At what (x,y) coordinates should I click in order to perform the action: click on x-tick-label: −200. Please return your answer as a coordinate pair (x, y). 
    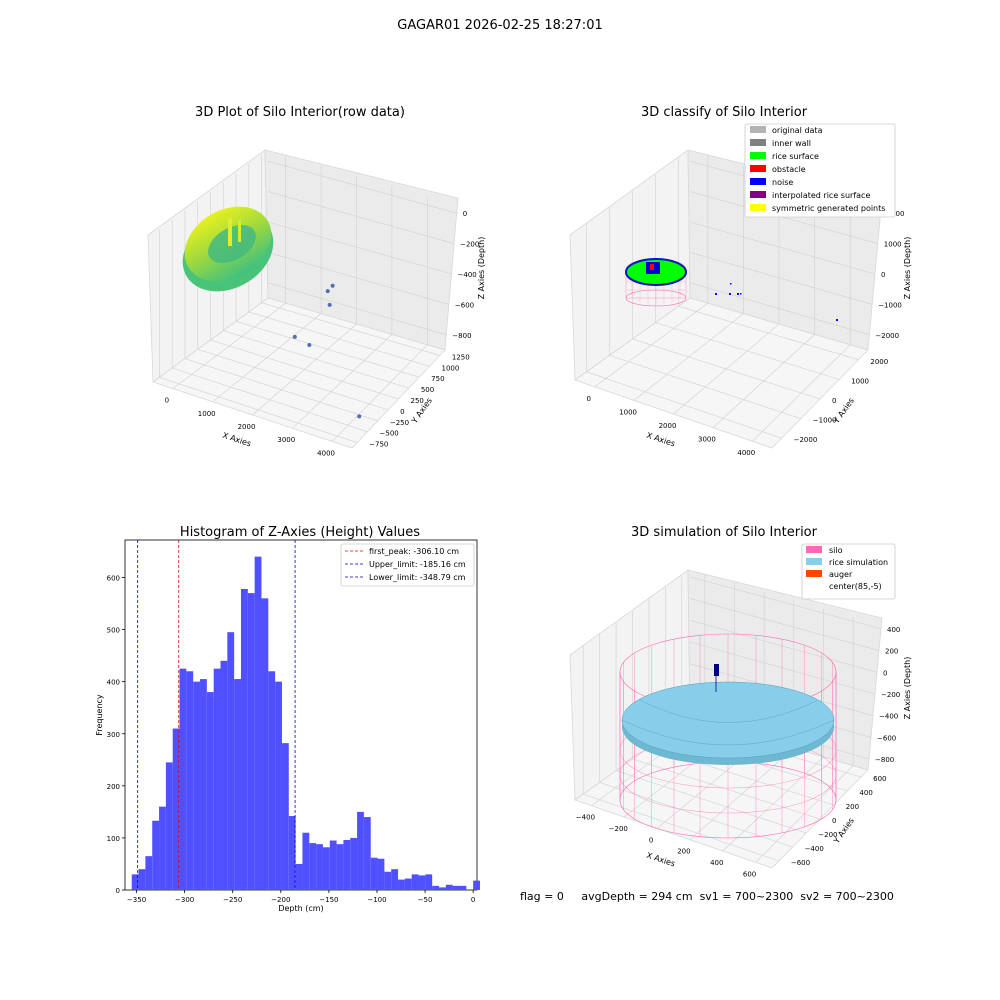
    Looking at the image, I should click on (618, 829).